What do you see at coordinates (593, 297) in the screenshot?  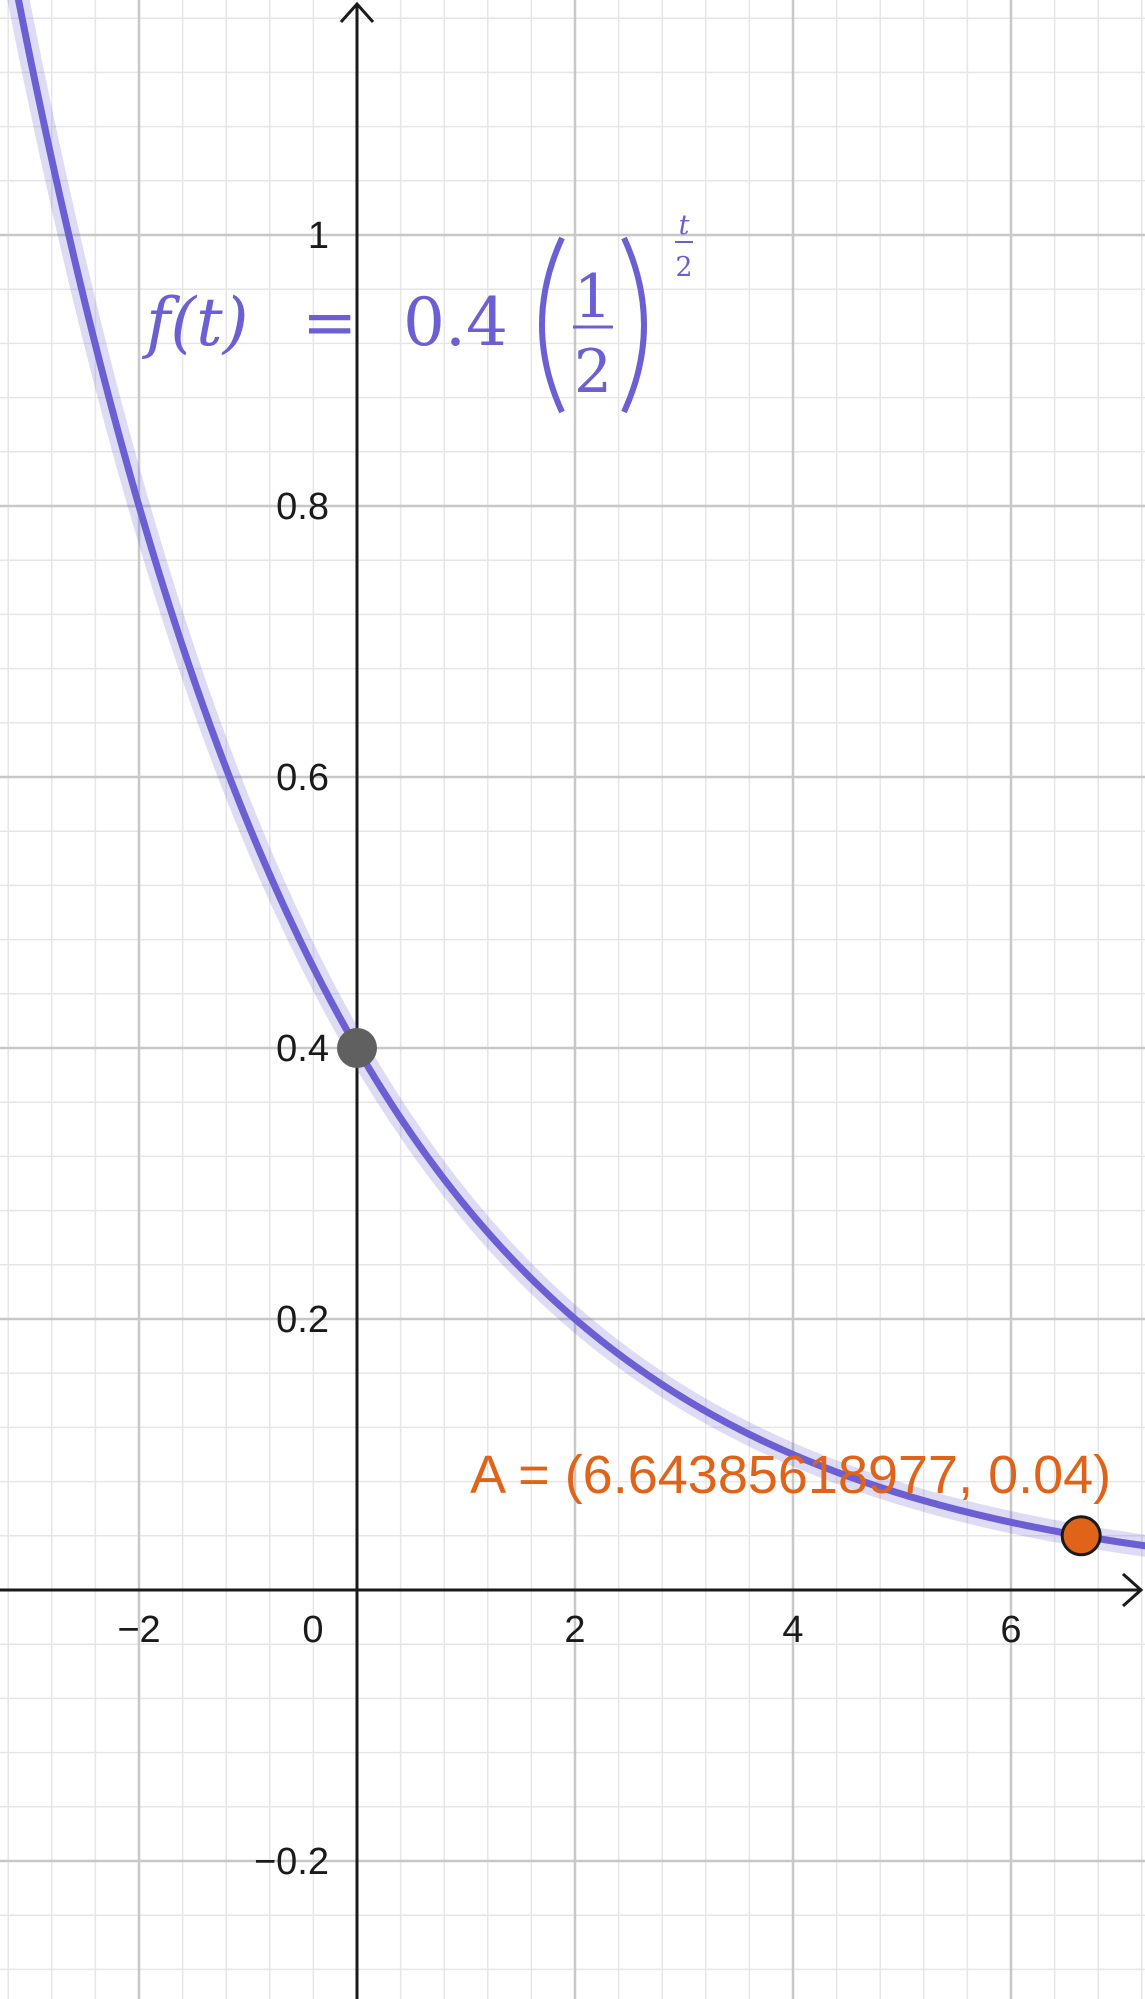 I see `formula-numerator: 1` at bounding box center [593, 297].